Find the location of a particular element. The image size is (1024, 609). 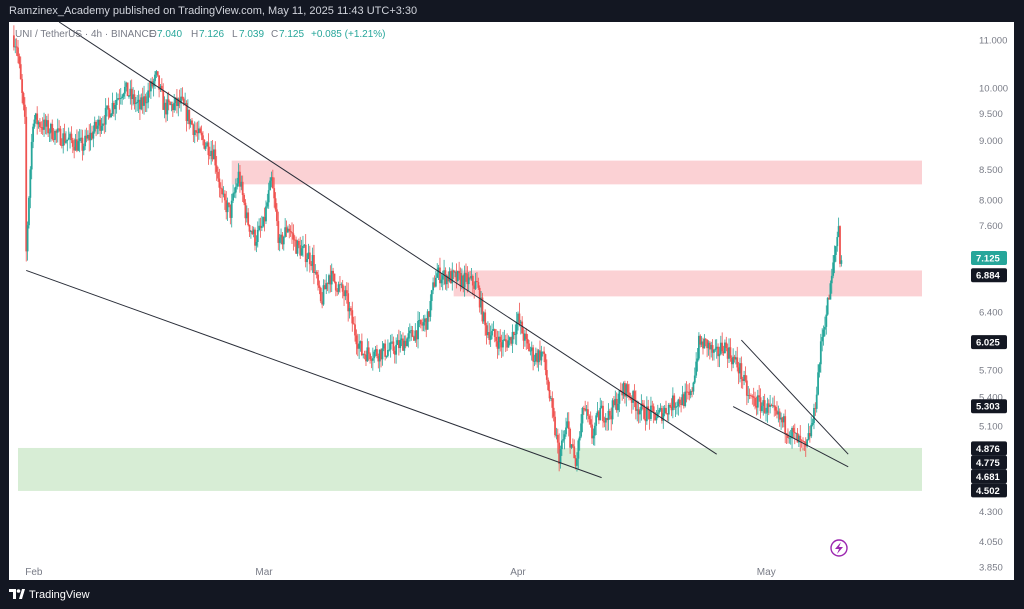

y-tick-label: 5.100 is located at coordinates (991, 426).